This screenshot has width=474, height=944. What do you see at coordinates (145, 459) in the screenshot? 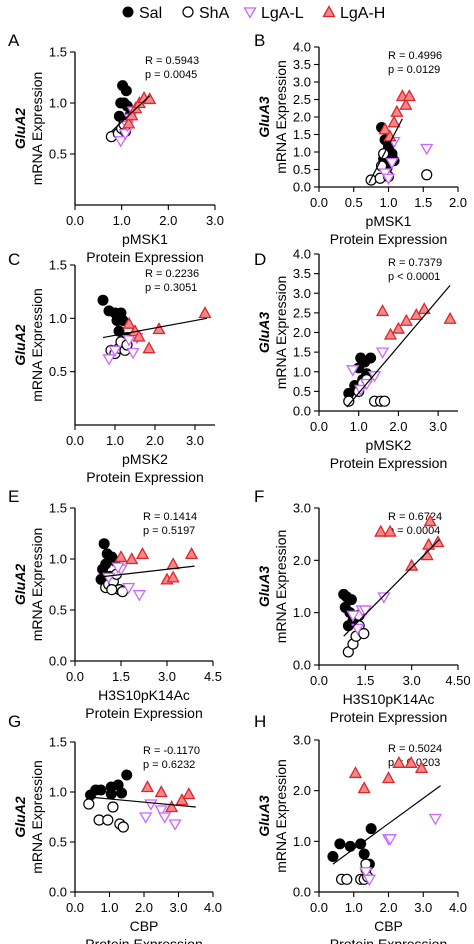
I see `x-axis-title: pMSK2` at bounding box center [145, 459].